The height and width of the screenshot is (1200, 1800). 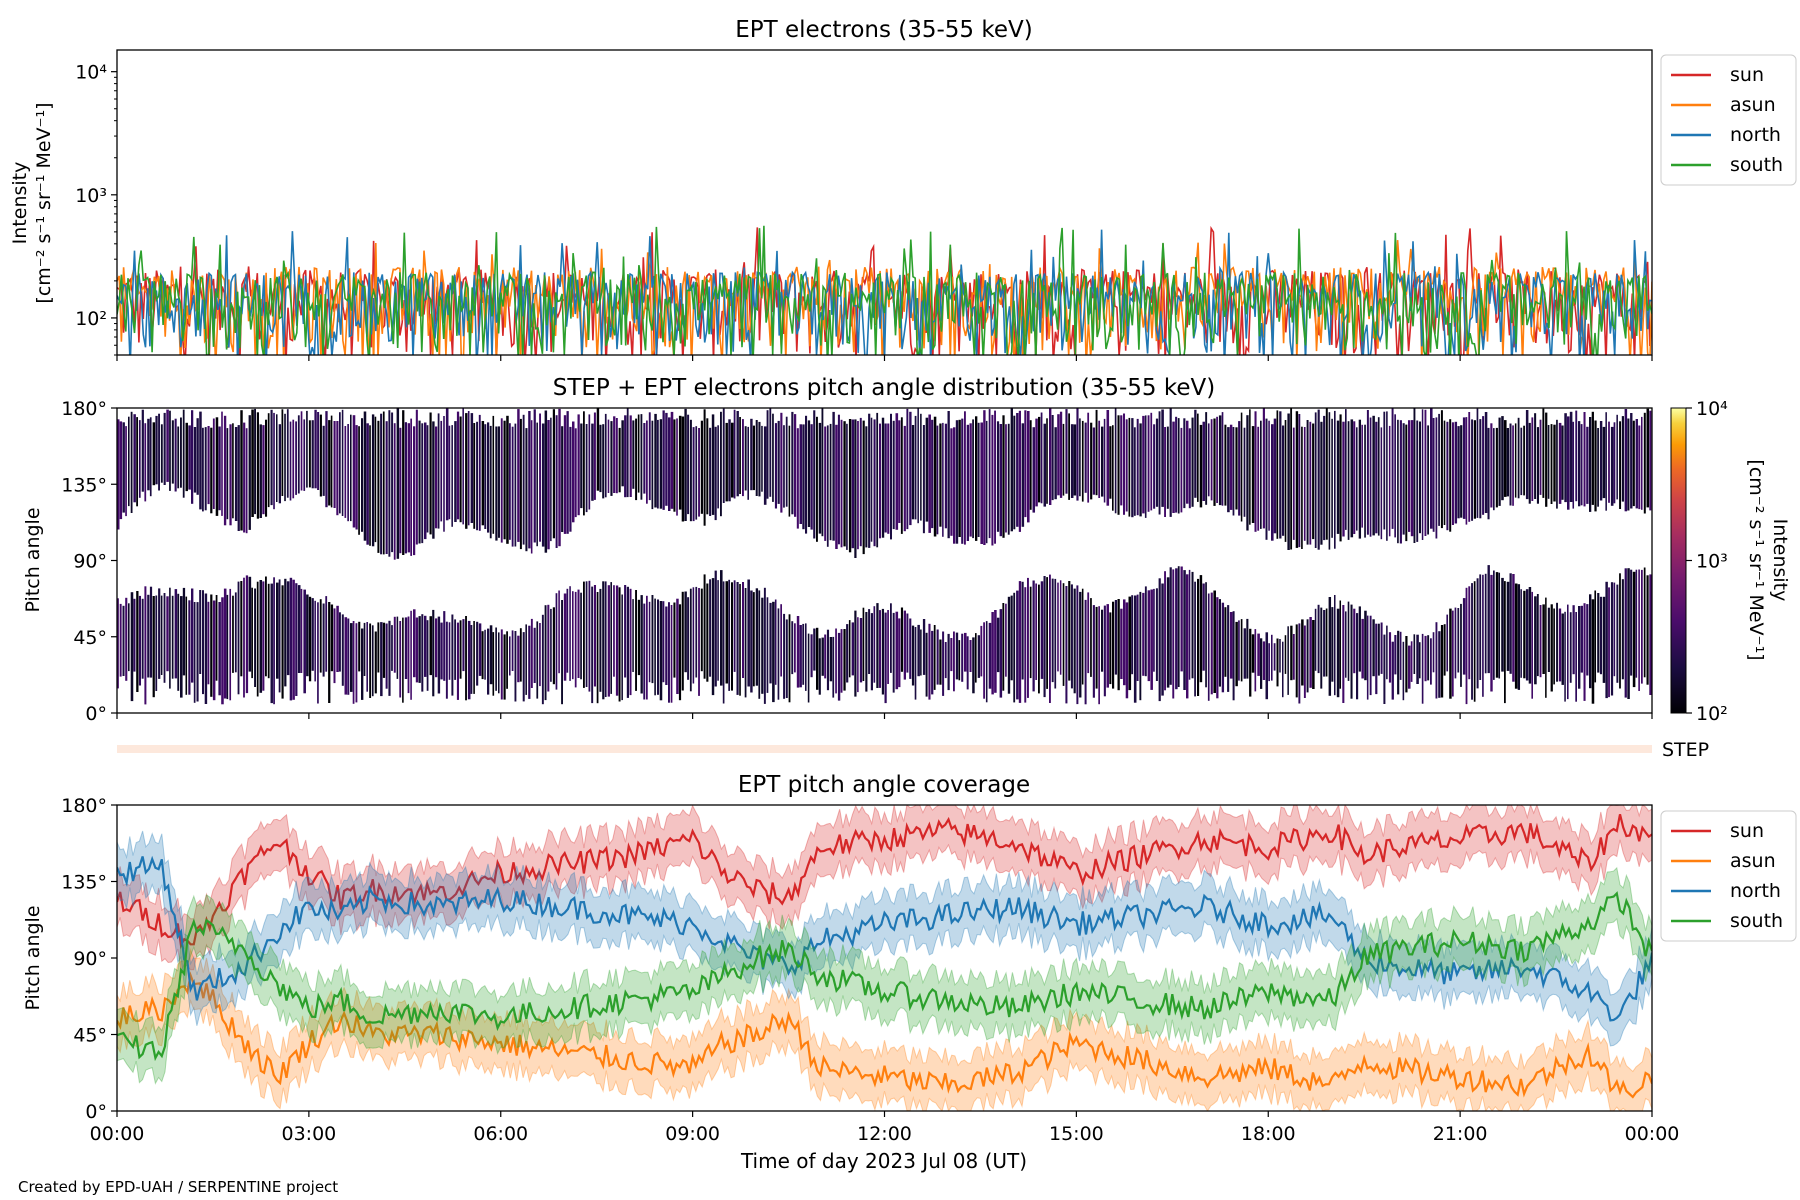 I want to click on legend-label-asun: asun, so click(x=1753, y=105).